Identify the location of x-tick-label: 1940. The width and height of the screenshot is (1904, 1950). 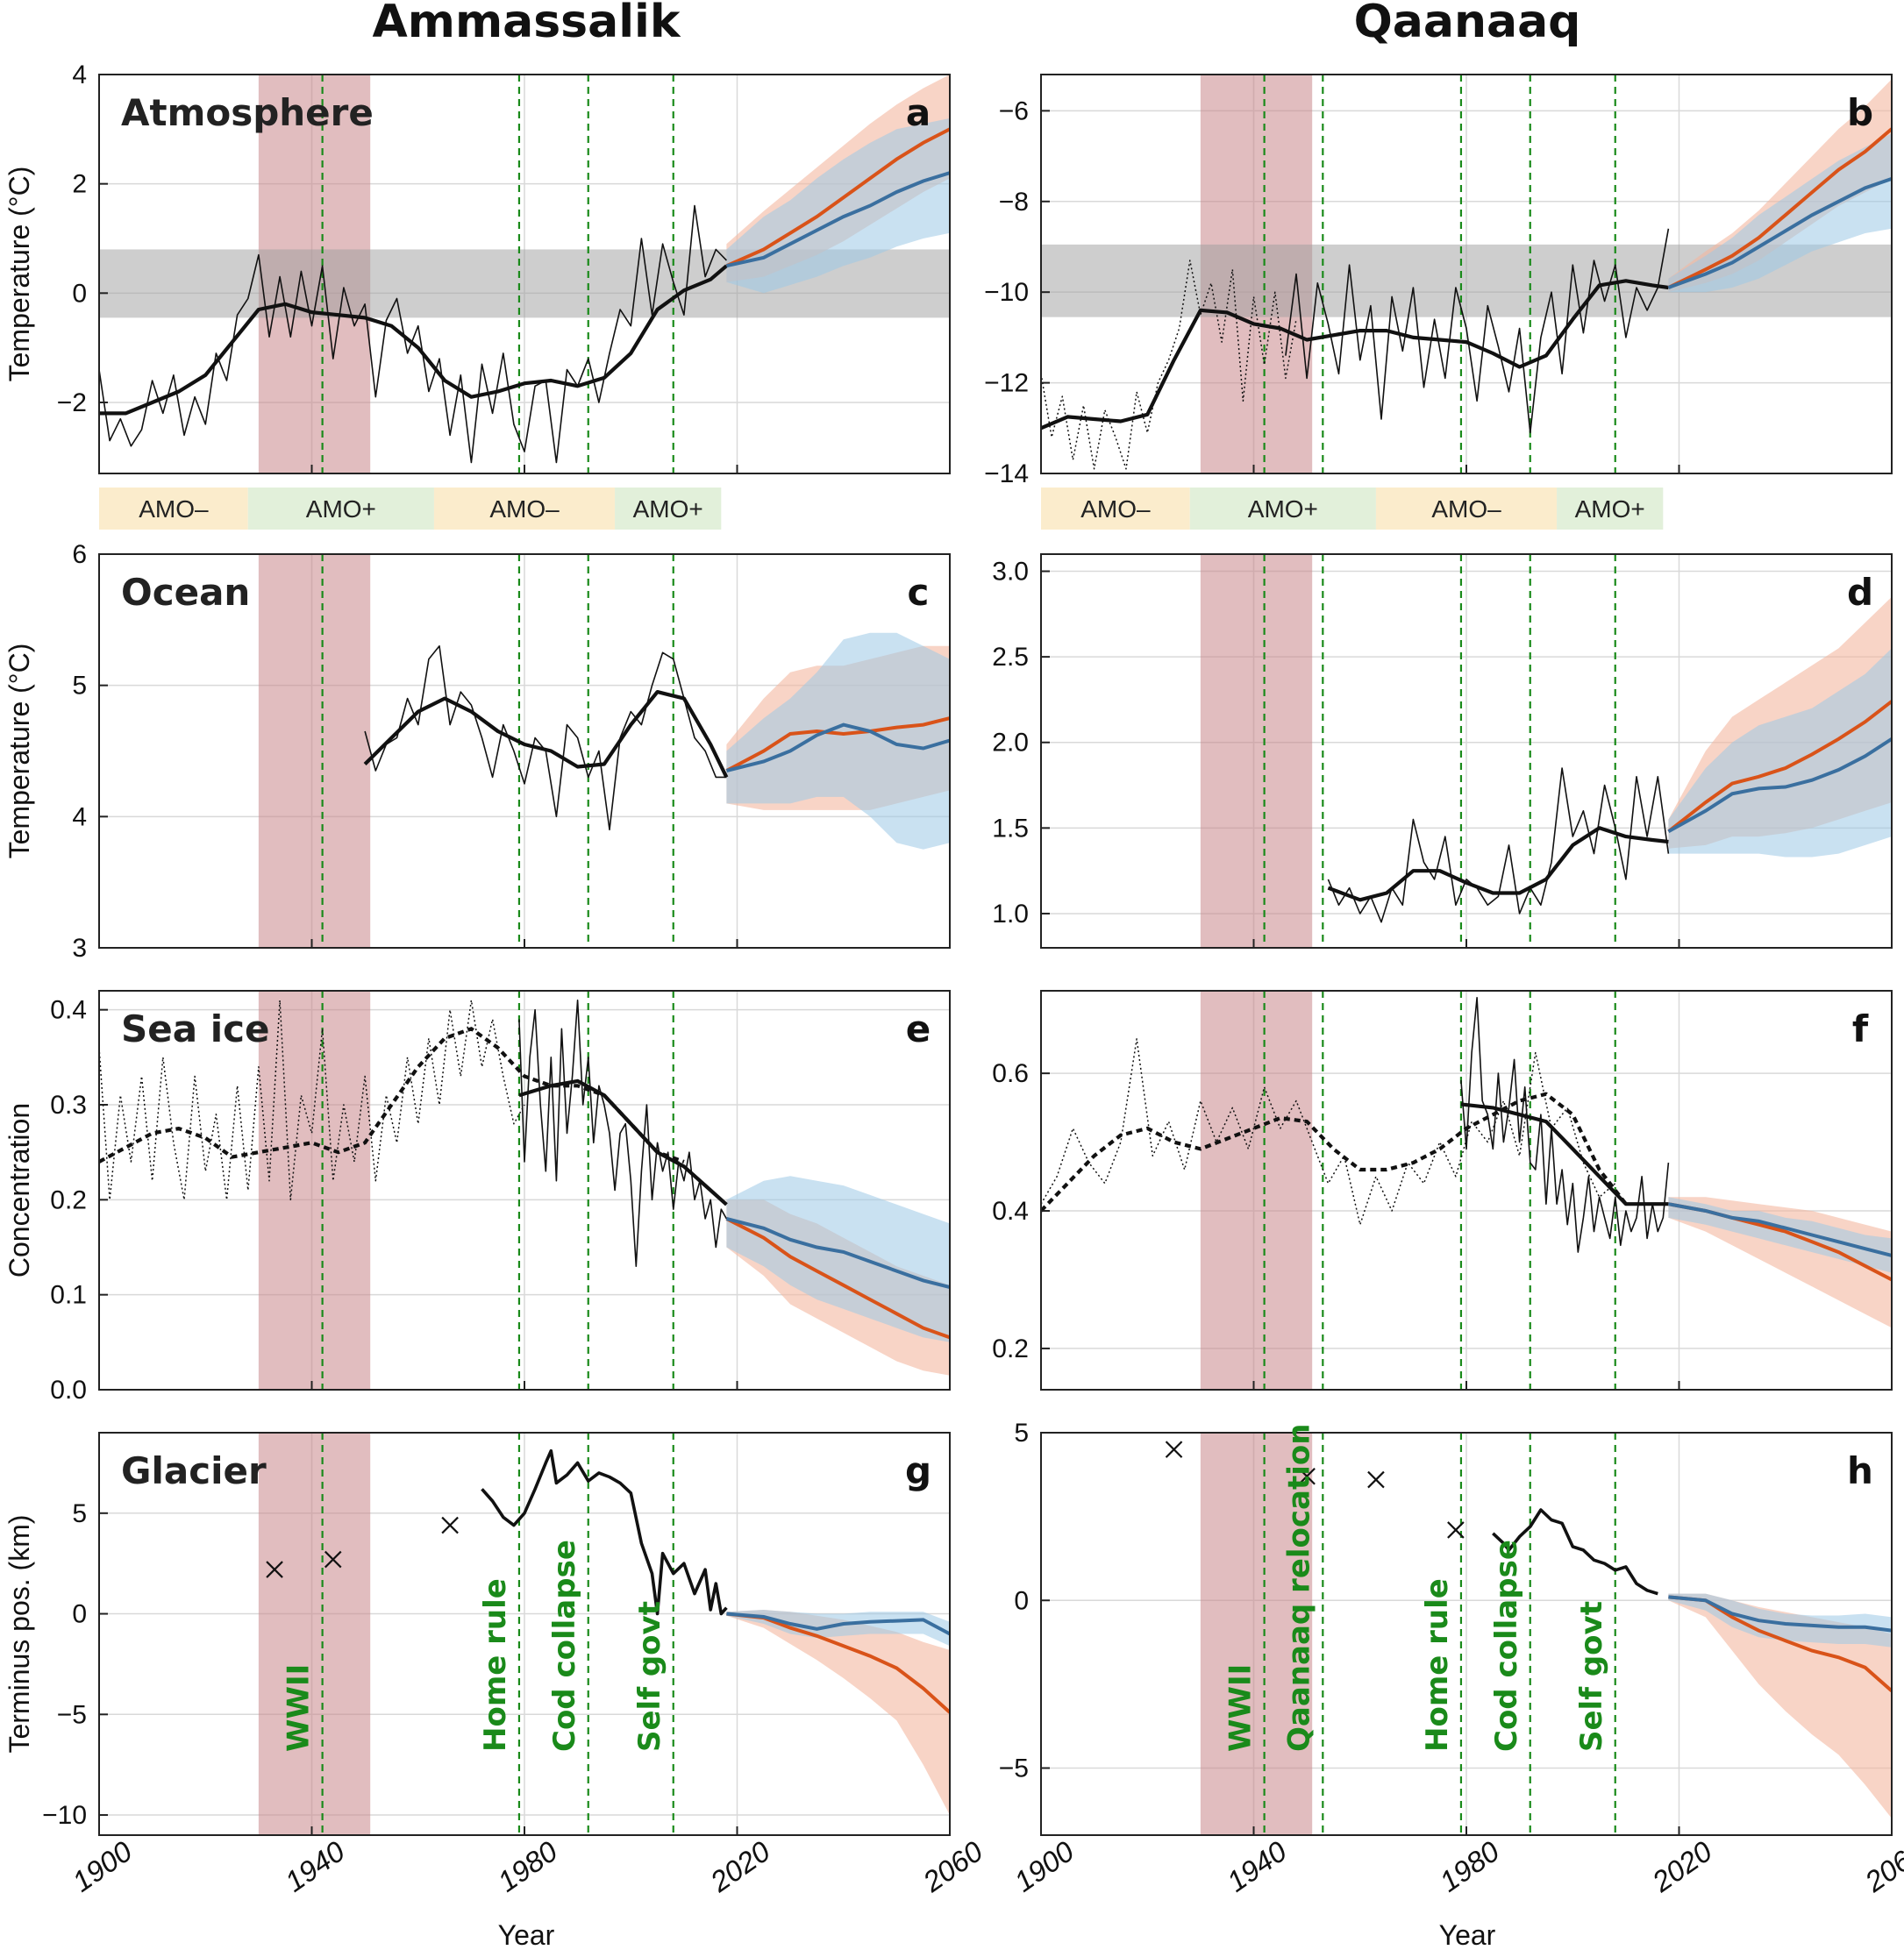
(315, 1866).